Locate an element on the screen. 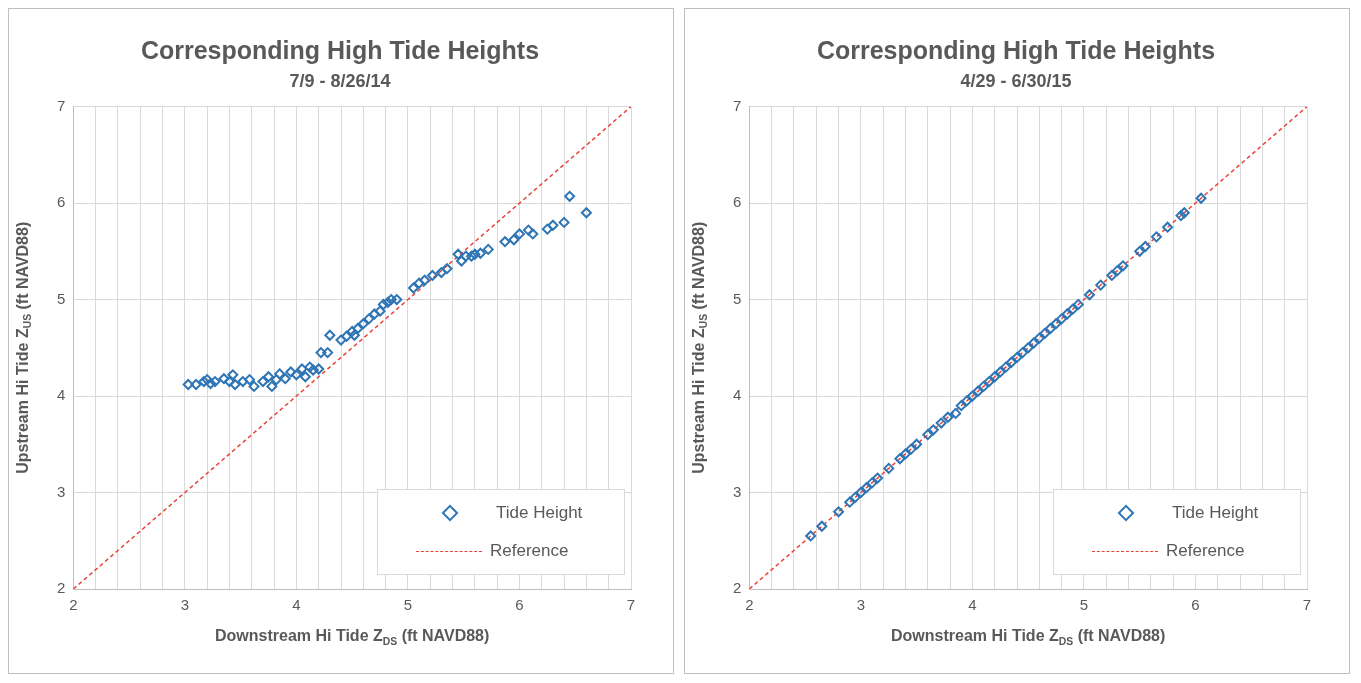 The width and height of the screenshot is (1361, 683). chart-subtitle: 7/9 - 8/26/14 is located at coordinates (340, 80).